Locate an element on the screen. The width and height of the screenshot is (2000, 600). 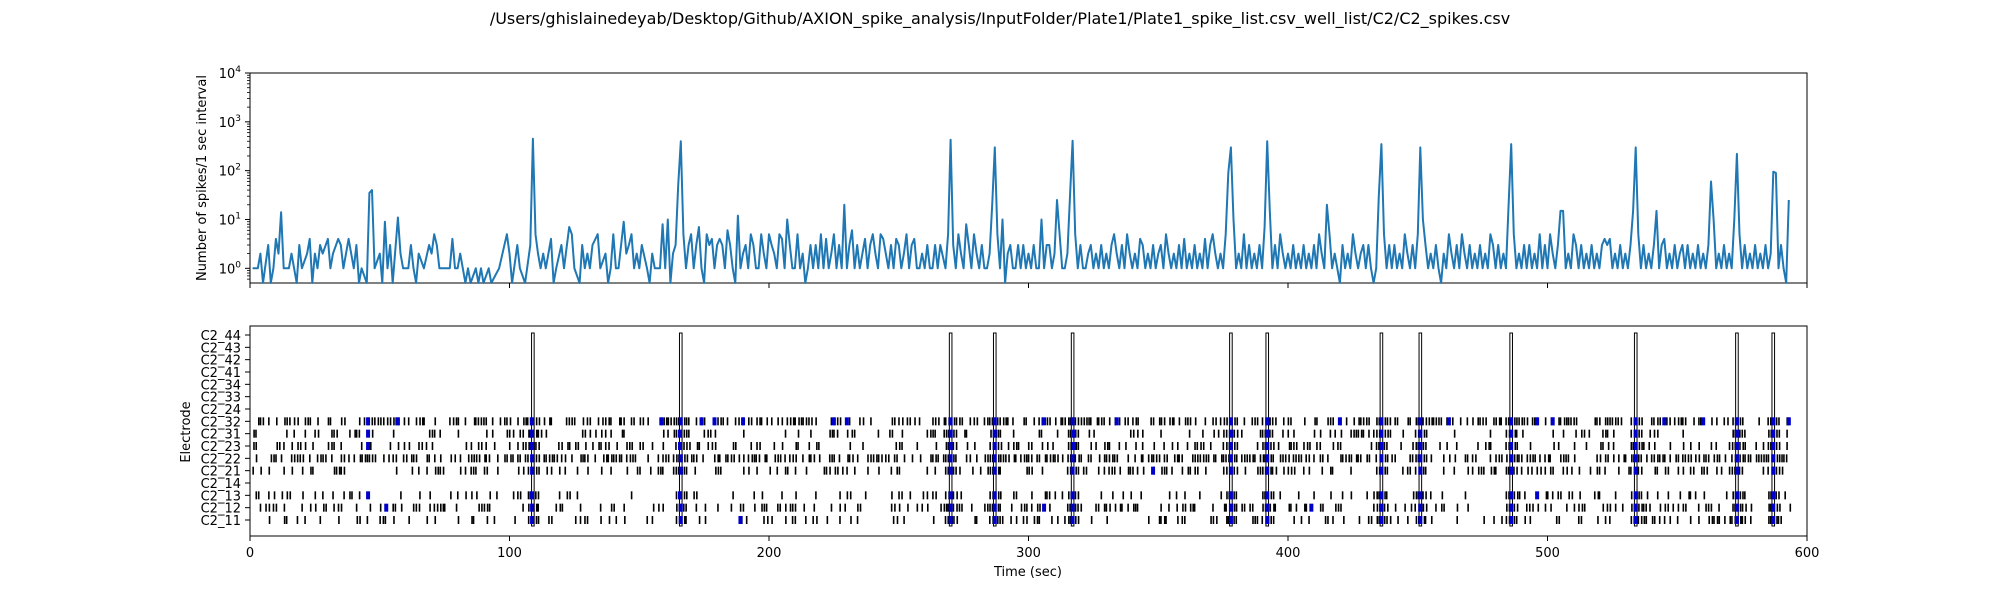
electrode-label: C2_32 is located at coordinates (221, 422).